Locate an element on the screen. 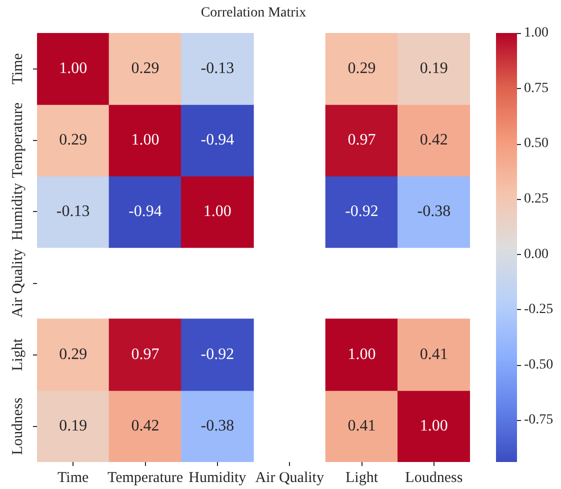 This screenshot has height=489, width=561. y-tick-label: Light is located at coordinates (18, 354).